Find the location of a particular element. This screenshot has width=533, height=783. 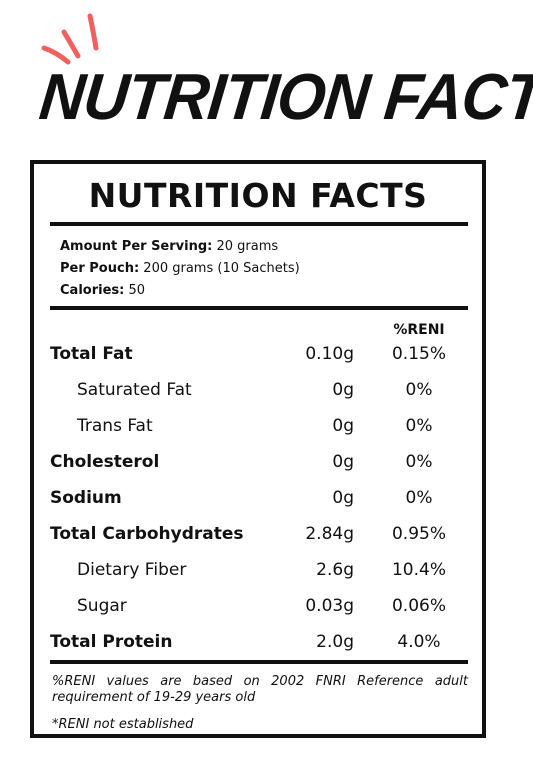

nutrient-row: Saturated Fat 0g 0% is located at coordinates (258, 390).